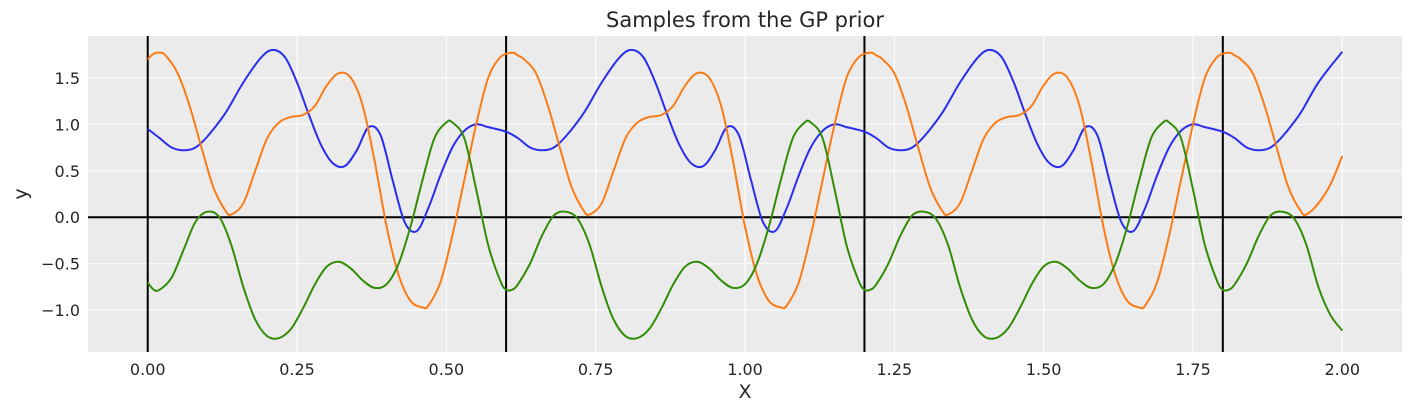 The width and height of the screenshot is (1411, 411). What do you see at coordinates (596, 369) in the screenshot?
I see `x-tick-label: 0.75` at bounding box center [596, 369].